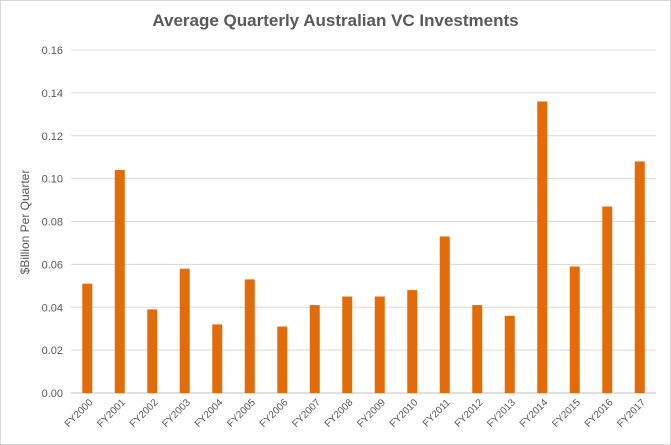 Image resolution: width=671 pixels, height=445 pixels. I want to click on x-tick-label: FY2007, so click(306, 413).